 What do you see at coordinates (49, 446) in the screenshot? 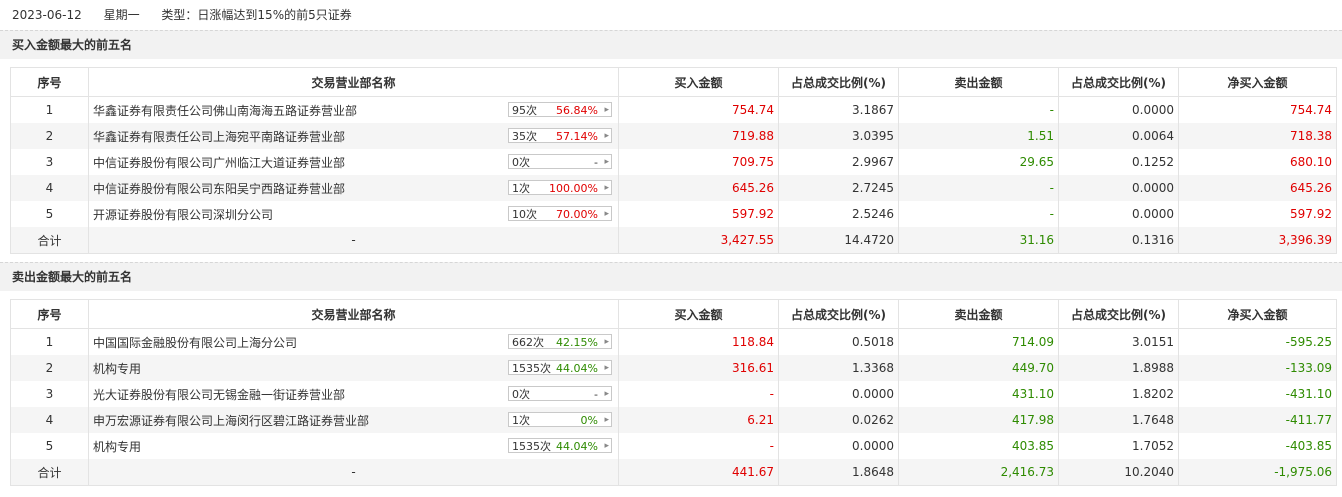
I see `row-index: 5` at bounding box center [49, 446].